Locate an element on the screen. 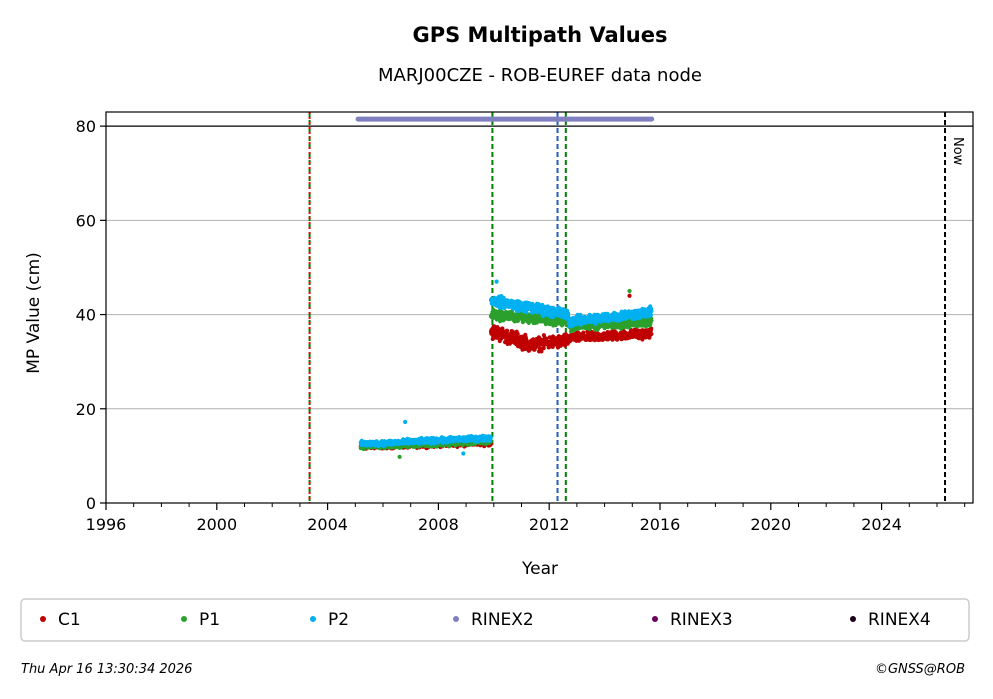  legend-box is located at coordinates (495, 620).